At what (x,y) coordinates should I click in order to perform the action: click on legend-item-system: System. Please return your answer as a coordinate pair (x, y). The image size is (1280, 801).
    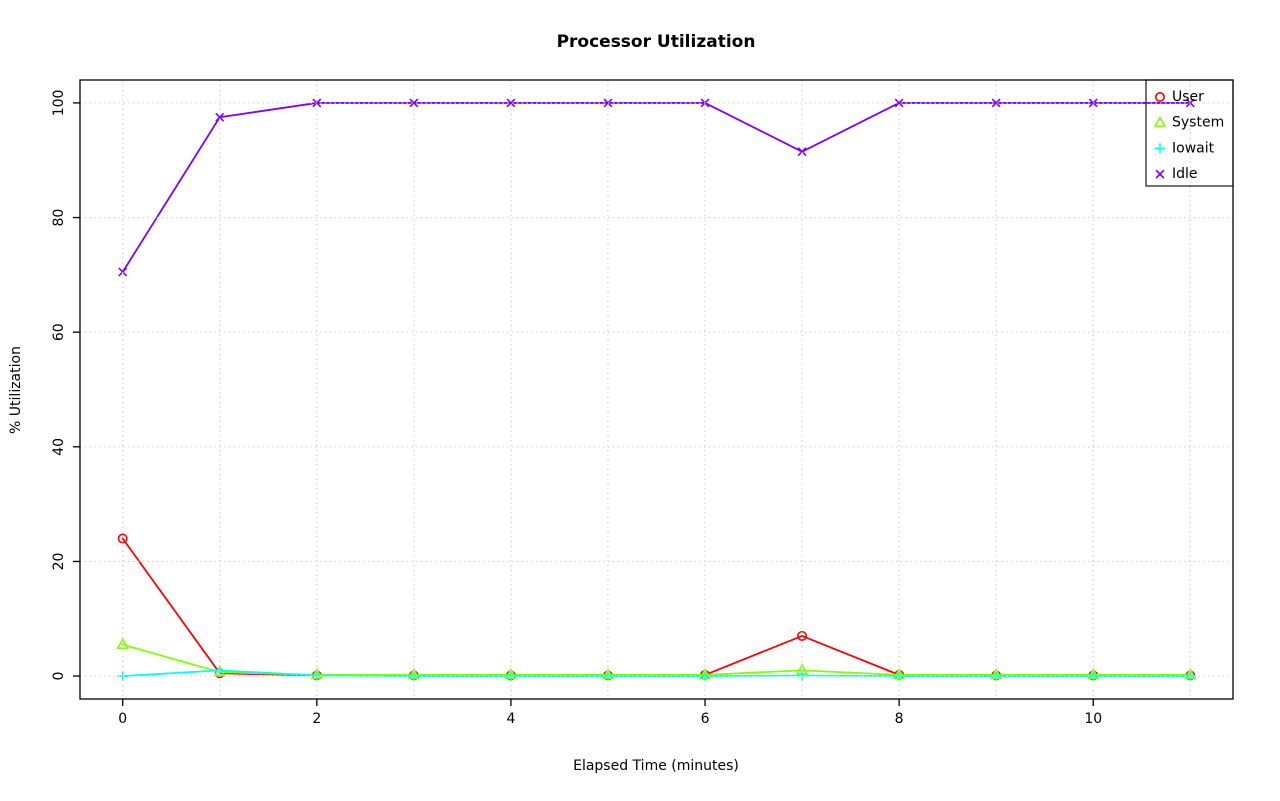
    Looking at the image, I should click on (1188, 123).